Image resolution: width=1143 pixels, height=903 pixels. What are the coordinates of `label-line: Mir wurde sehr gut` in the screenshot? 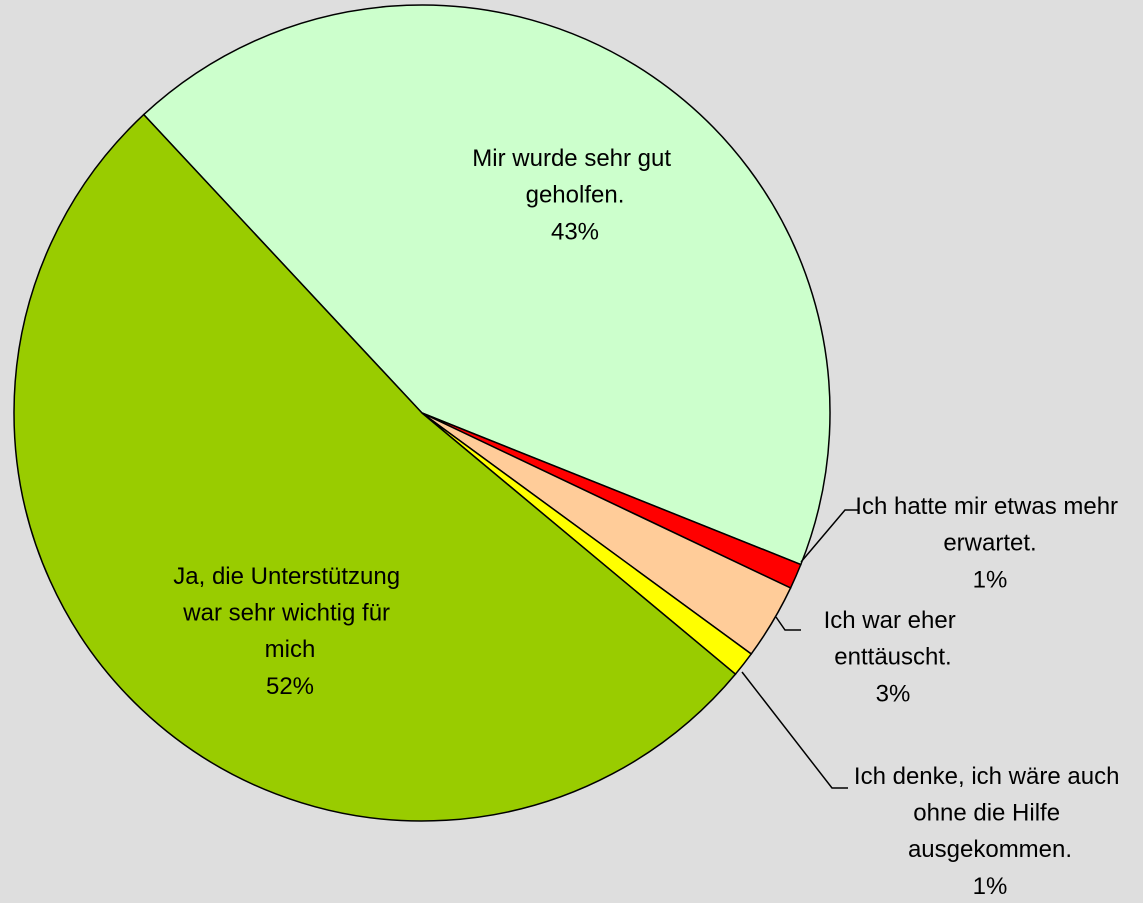 It's located at (574, 158).